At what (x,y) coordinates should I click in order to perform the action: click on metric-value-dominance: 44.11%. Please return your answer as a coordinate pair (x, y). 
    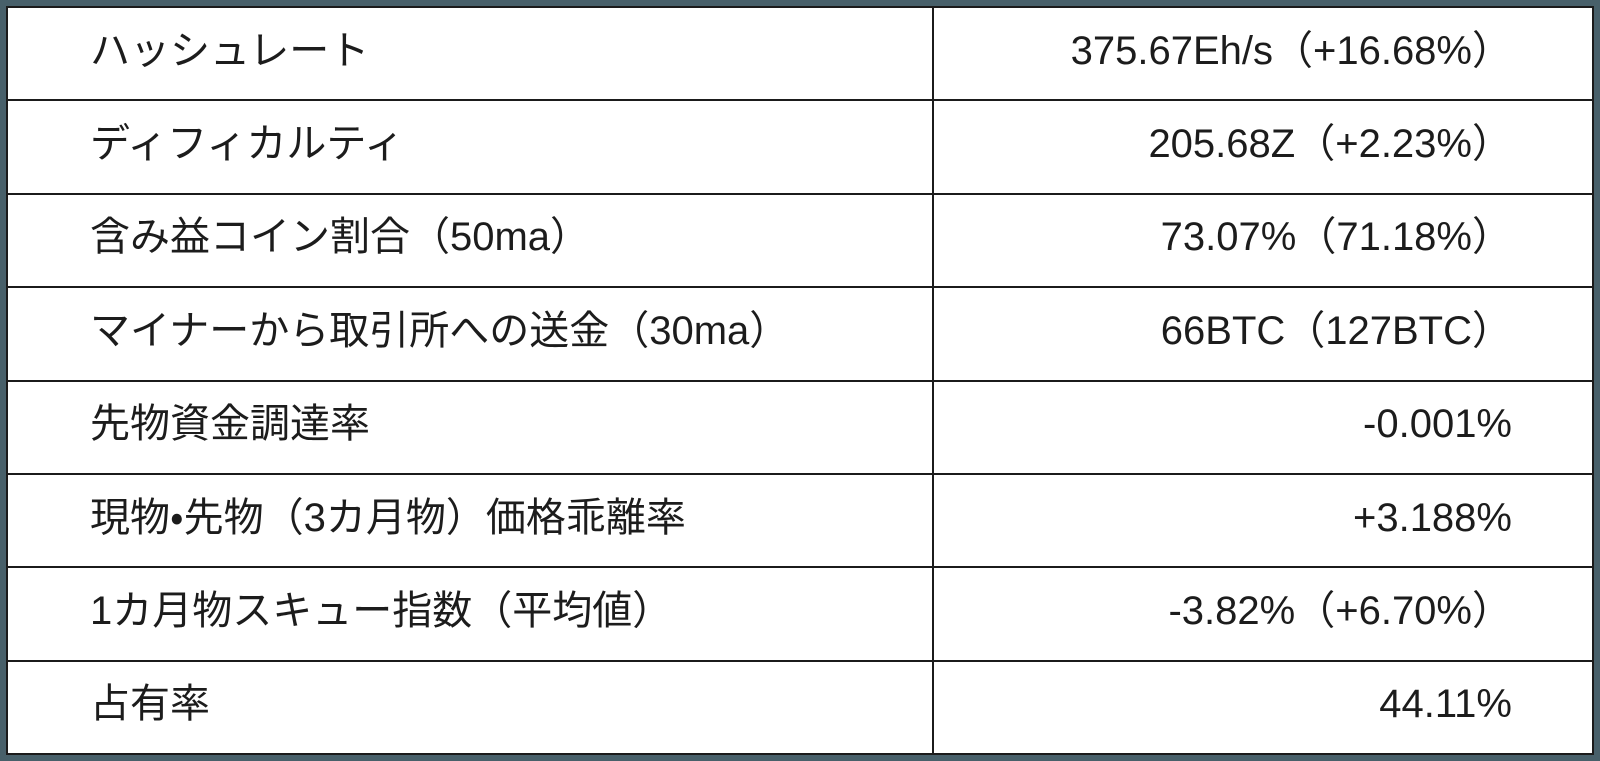
    Looking at the image, I should click on (1263, 707).